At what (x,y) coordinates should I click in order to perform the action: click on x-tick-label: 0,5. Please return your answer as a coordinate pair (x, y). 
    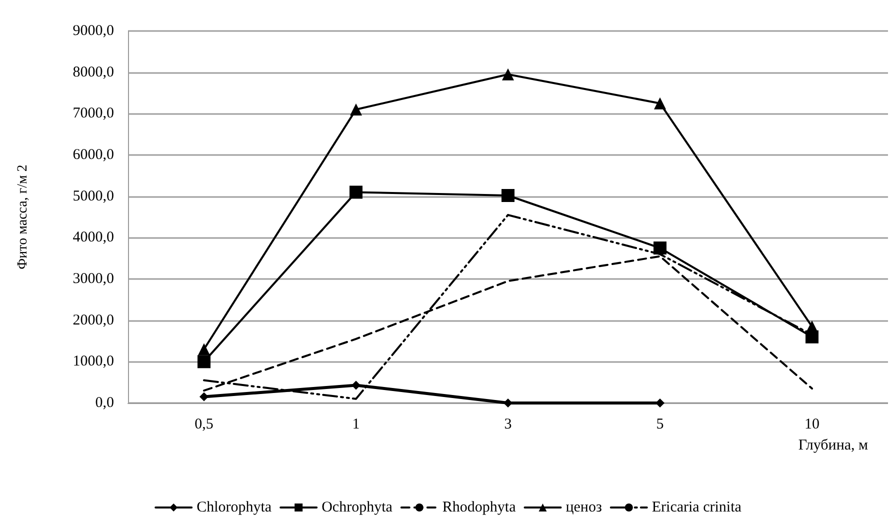
    Looking at the image, I should click on (204, 424).